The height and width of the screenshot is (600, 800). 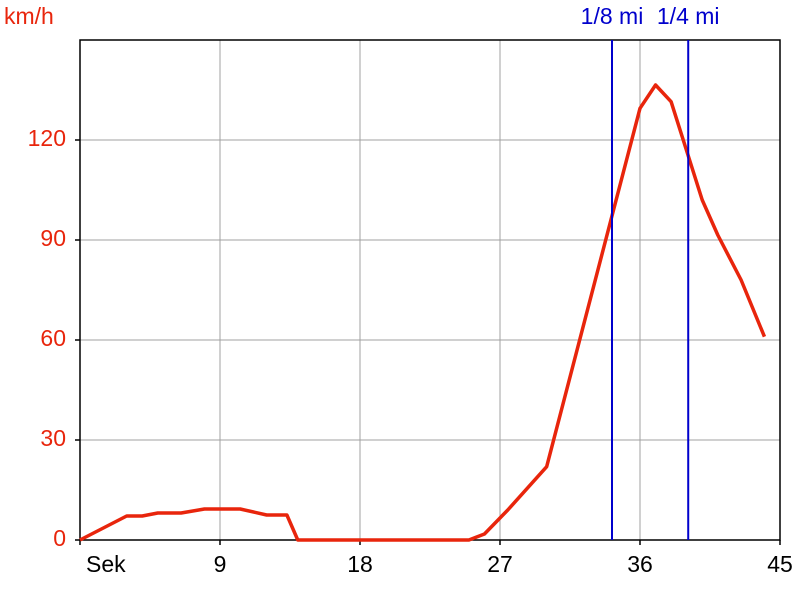 I want to click on y-tick-label: 120, so click(x=47, y=138).